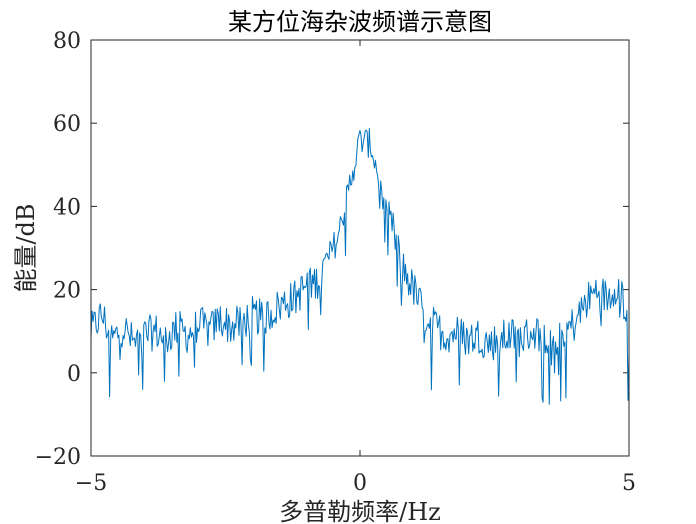 The height and width of the screenshot is (524, 696). Describe the element at coordinates (26, 247) in the screenshot. I see `y-axis-title: 能量/dB` at that location.